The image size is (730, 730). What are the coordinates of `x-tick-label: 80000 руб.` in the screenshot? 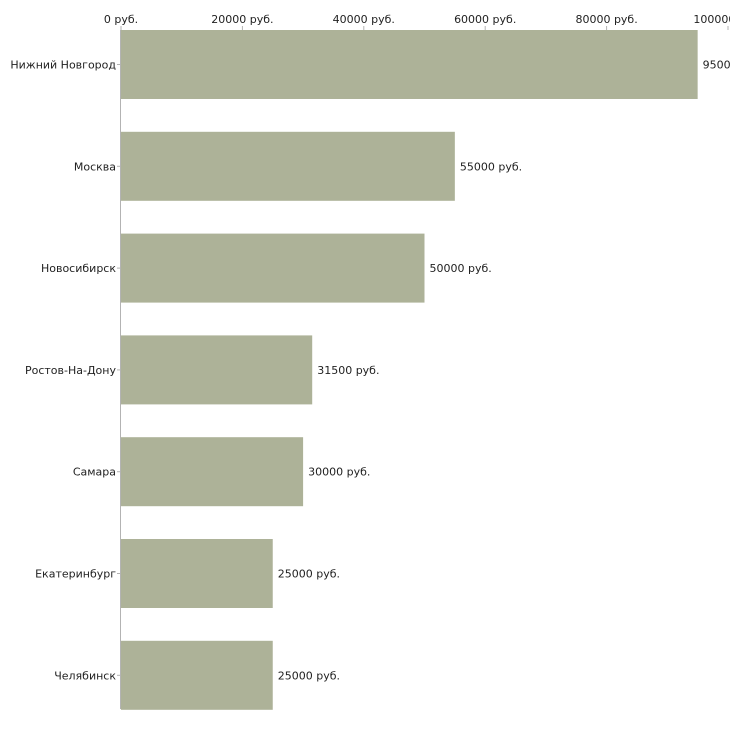 It's located at (606, 19).